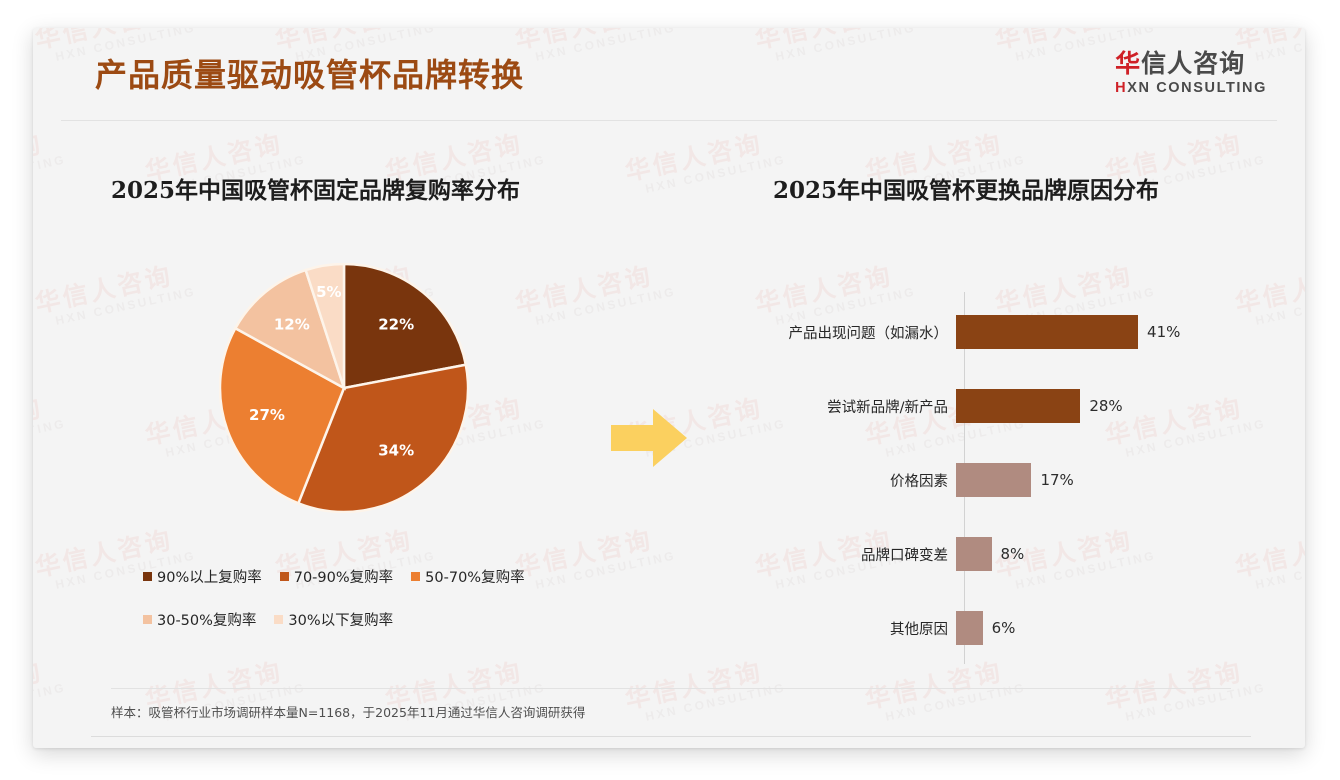  I want to click on bar-value-label: 28%, so click(1106, 406).